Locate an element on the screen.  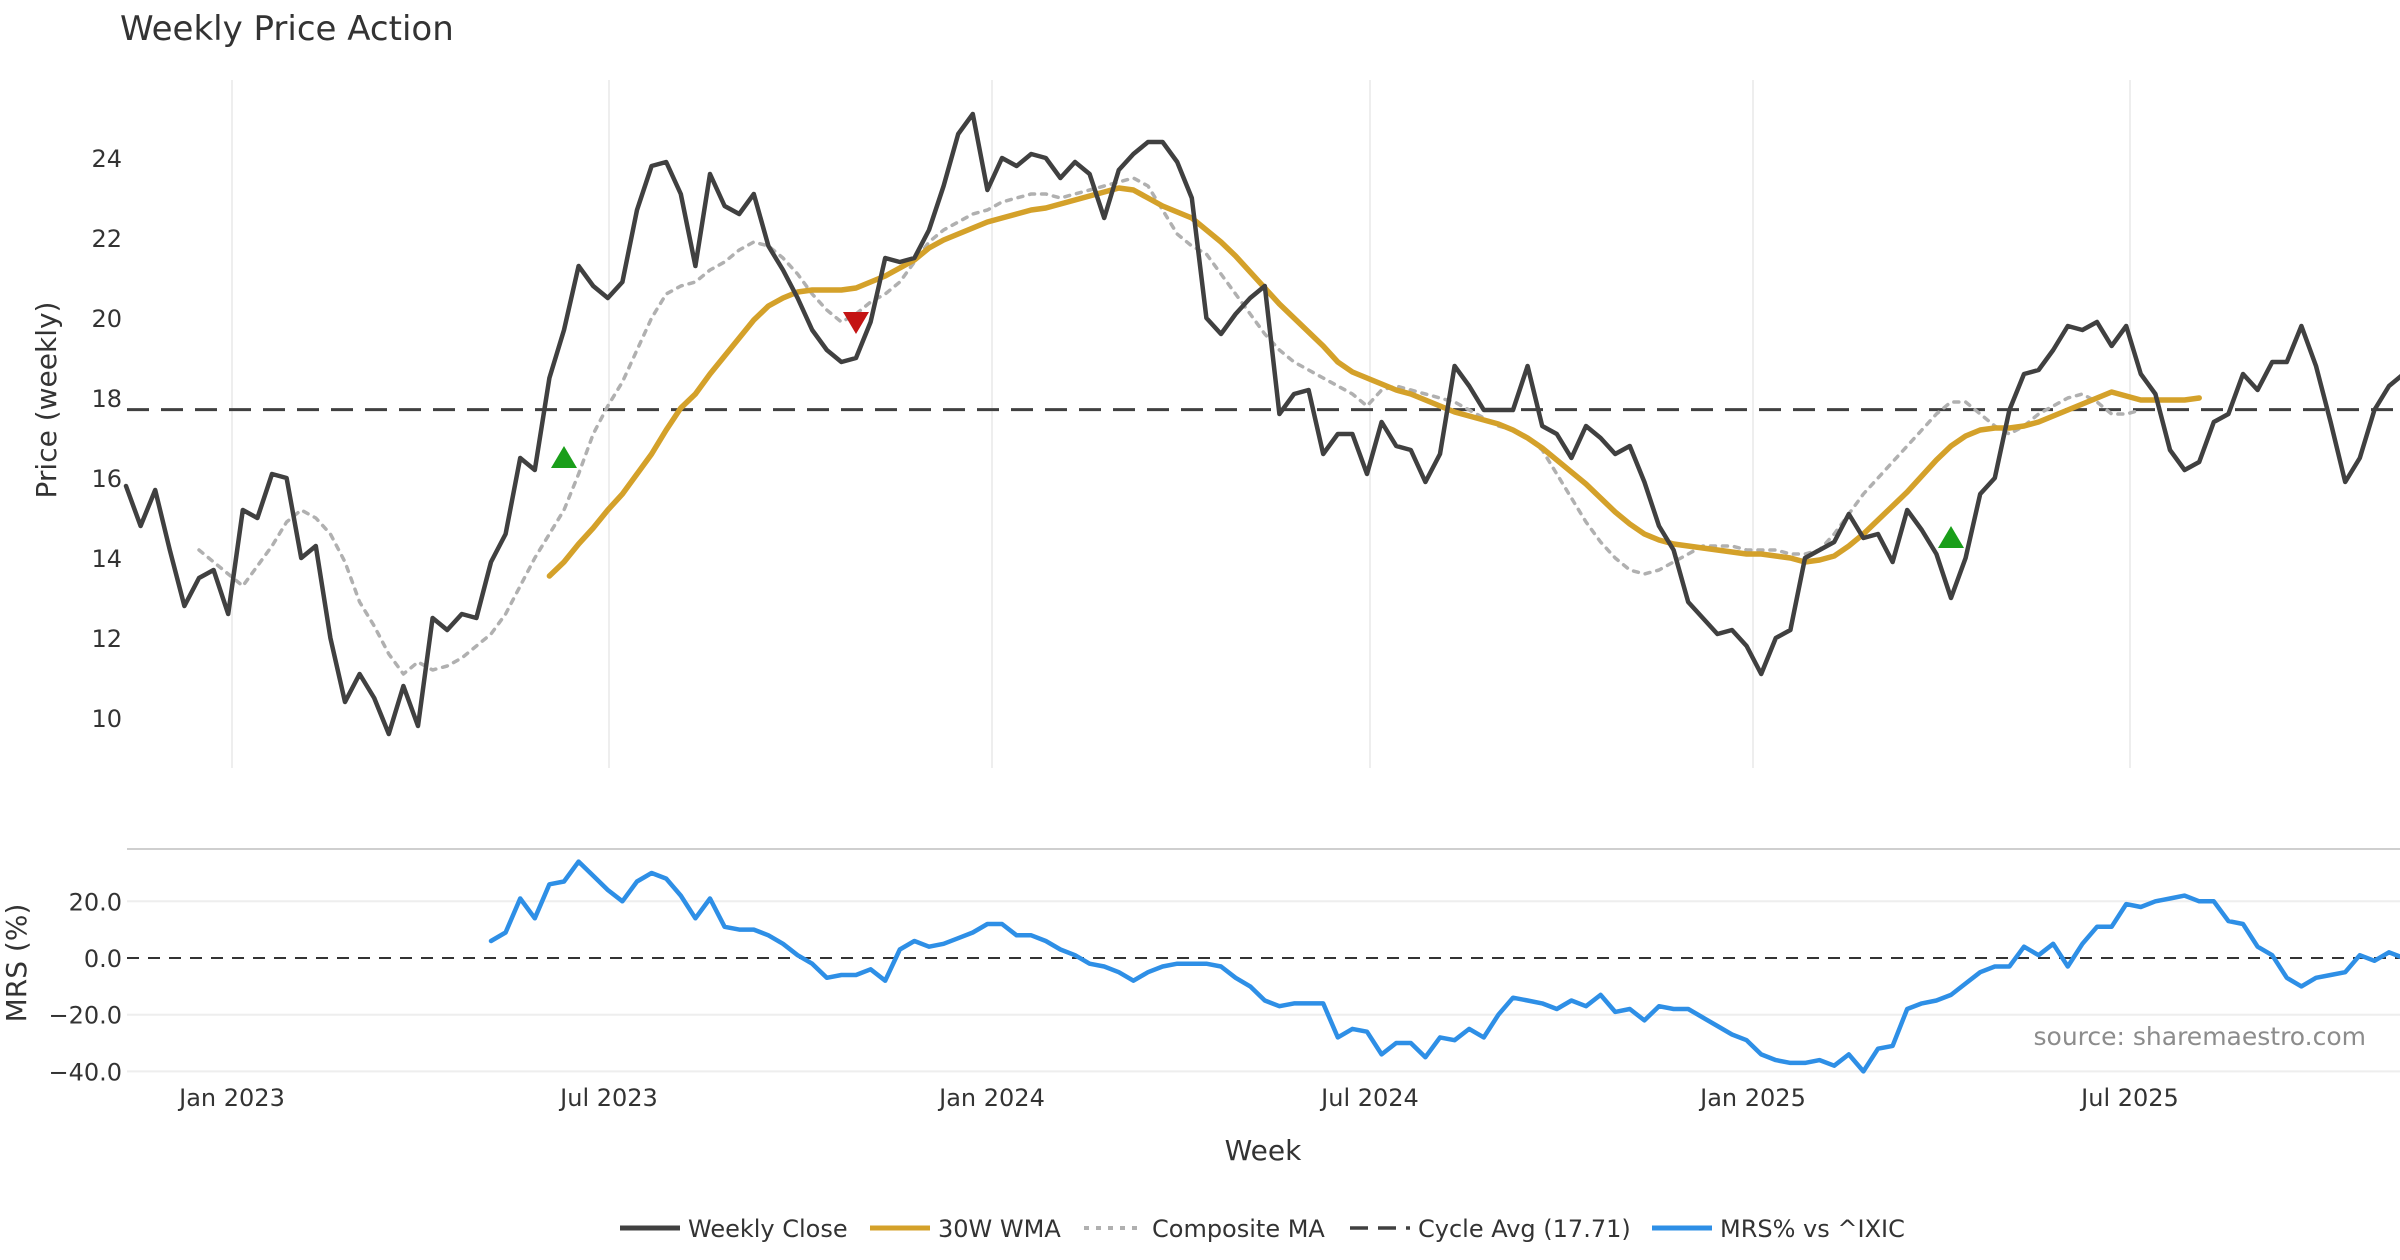
chart-title: Weekly Price Action is located at coordinates (287, 29).